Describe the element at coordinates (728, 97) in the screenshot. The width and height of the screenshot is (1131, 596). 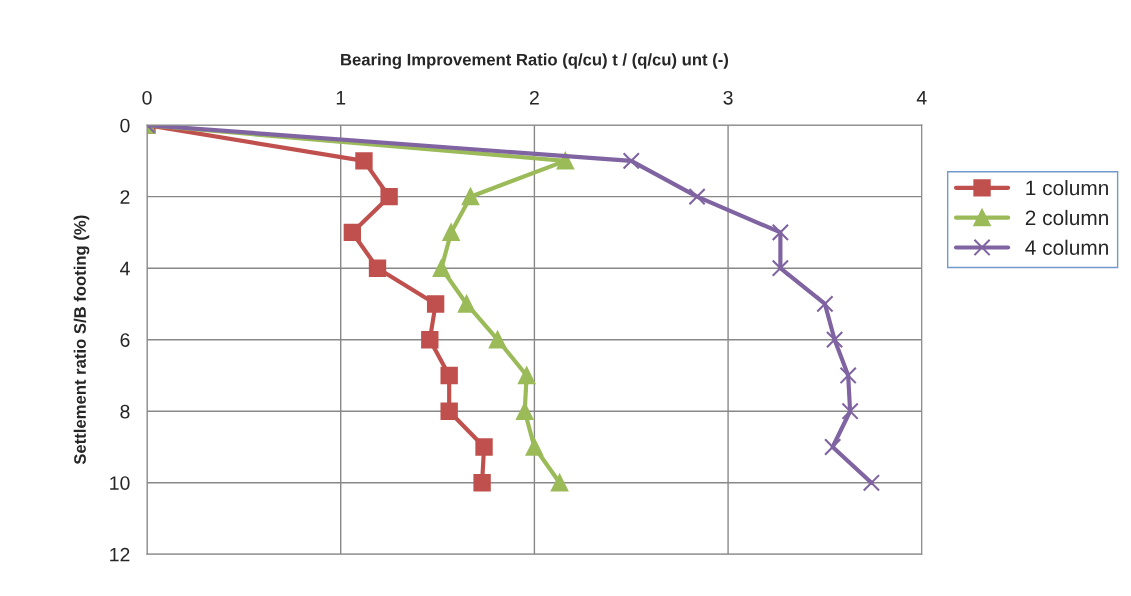
I see `x-tick-label: 3` at that location.